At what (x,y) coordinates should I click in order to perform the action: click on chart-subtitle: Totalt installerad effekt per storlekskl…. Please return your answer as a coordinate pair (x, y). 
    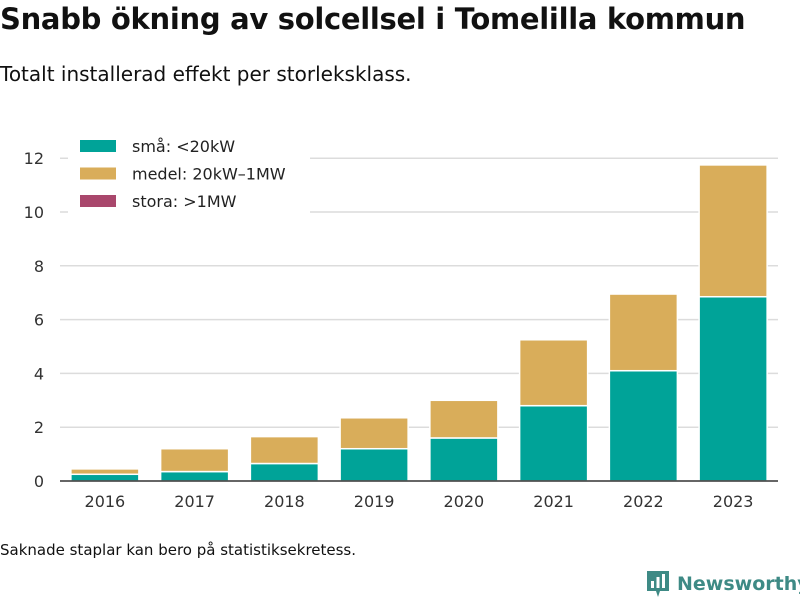
    Looking at the image, I should click on (206, 74).